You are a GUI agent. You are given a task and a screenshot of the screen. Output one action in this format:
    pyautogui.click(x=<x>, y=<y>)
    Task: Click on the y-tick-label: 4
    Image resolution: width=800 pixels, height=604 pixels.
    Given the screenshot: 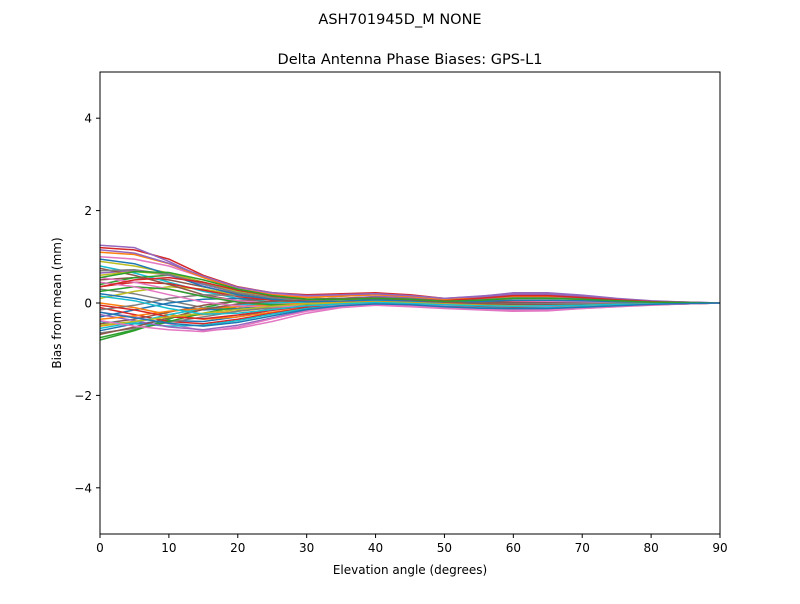 What is the action you would take?
    pyautogui.click(x=88, y=119)
    